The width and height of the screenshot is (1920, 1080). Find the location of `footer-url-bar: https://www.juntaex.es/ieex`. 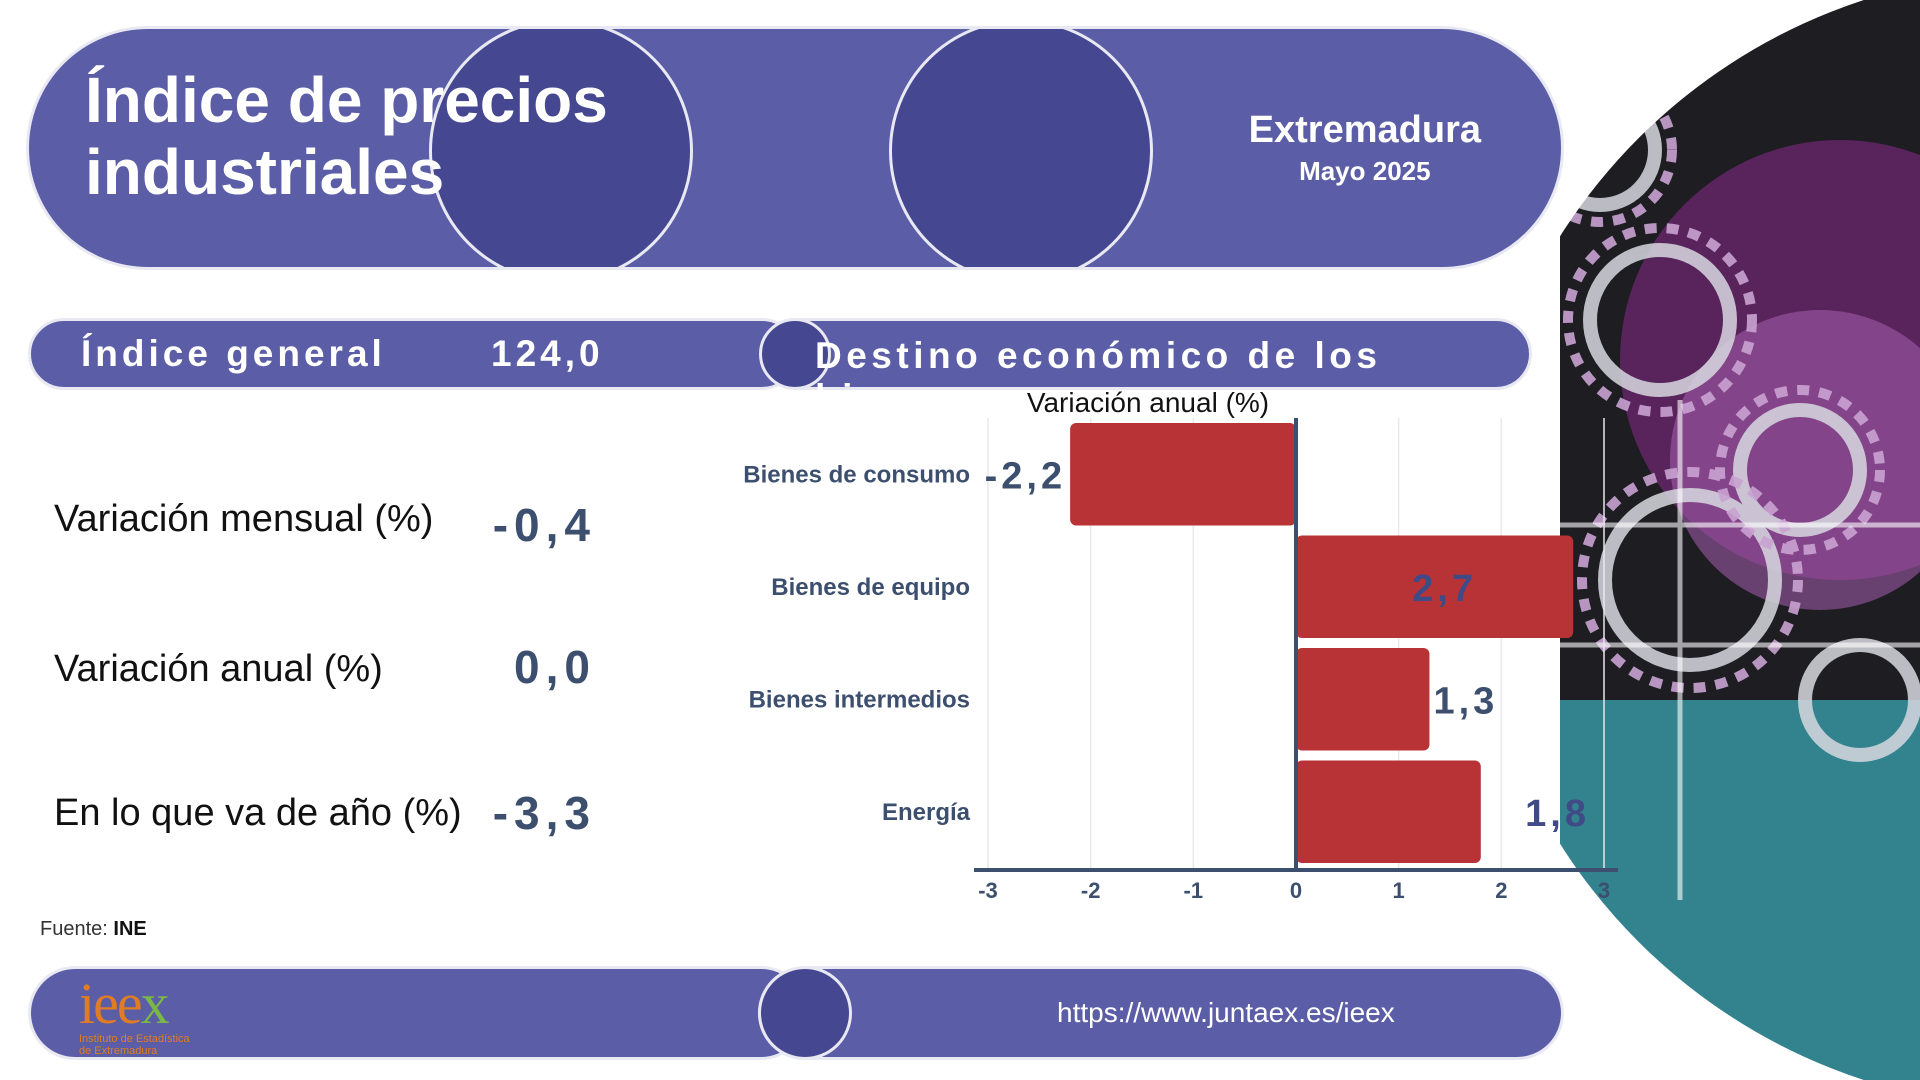

footer-url-bar: https://www.juntaex.es/ieex is located at coordinates (1161, 1013).